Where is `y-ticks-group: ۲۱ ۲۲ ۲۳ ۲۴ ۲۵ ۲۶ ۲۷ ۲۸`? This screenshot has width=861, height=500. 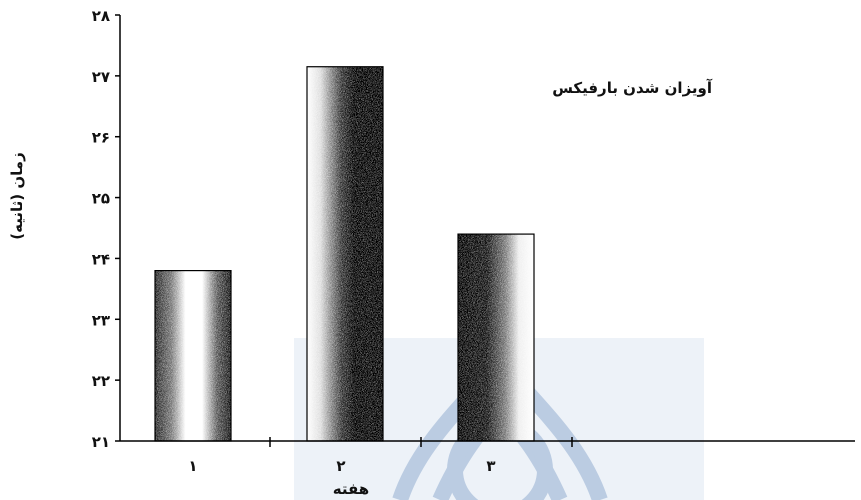 y-ticks-group: ۲۱ ۲۲ ۲۳ ۲۴ ۲۵ ۲۶ ۲۷ ۲۸ is located at coordinates (106, 229).